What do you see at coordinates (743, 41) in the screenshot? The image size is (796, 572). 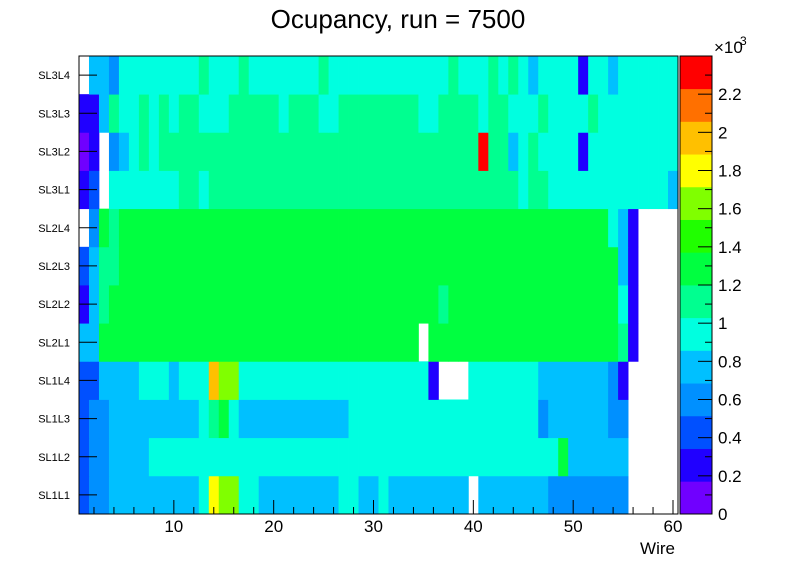 I see `z-multiplier-exponent: 3` at bounding box center [743, 41].